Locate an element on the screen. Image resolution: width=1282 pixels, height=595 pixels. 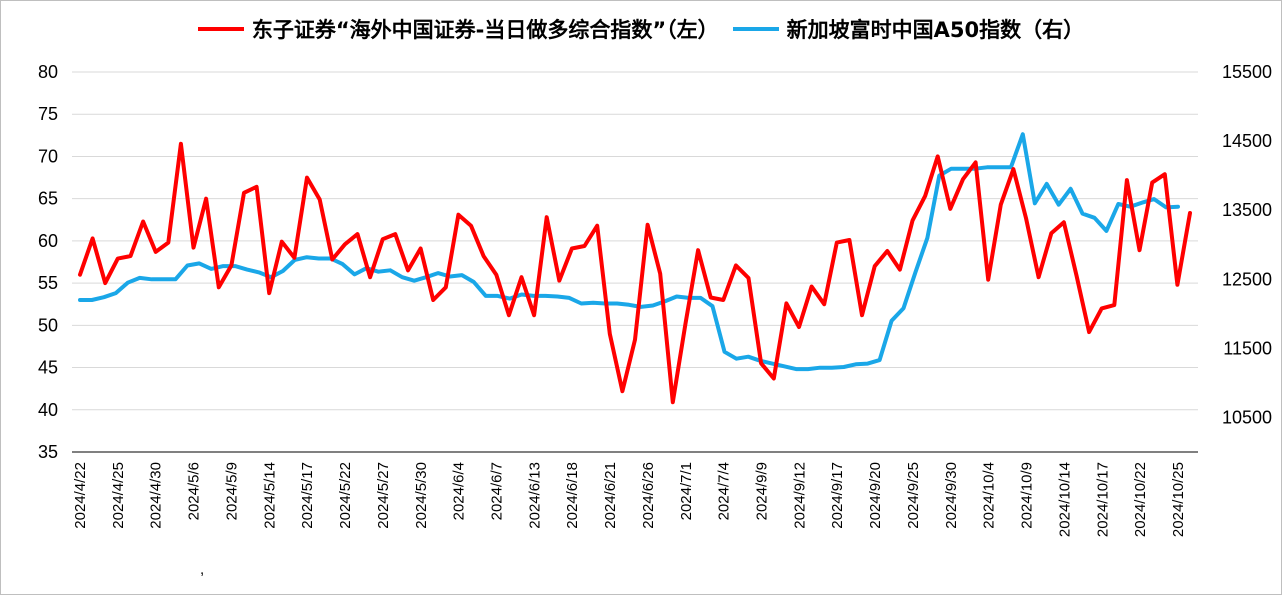
x-tick-label: 2024/10/4 is located at coordinates (989, 495).